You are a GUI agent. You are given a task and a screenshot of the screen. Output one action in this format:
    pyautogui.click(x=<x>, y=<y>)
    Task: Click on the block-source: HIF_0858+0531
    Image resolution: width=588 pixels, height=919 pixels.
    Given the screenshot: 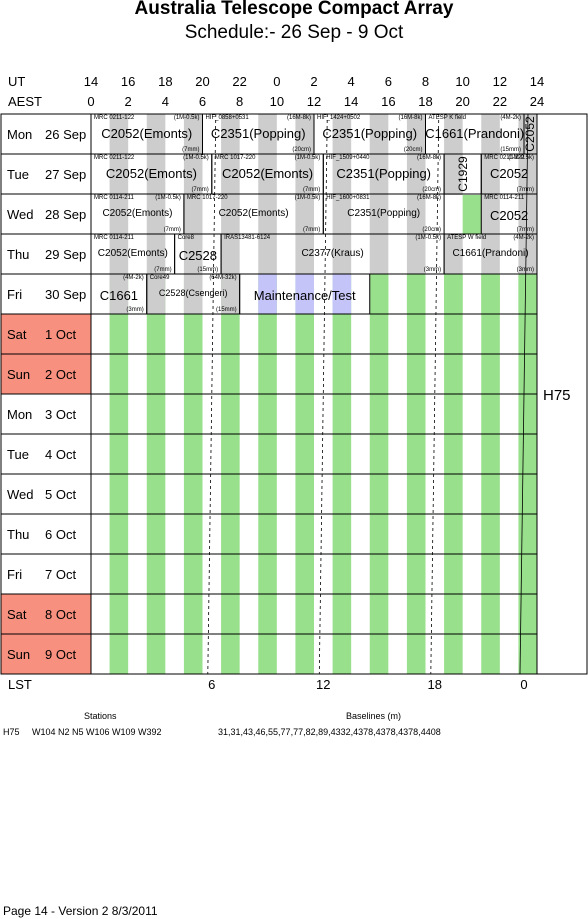 What is the action you would take?
    pyautogui.click(x=227, y=118)
    